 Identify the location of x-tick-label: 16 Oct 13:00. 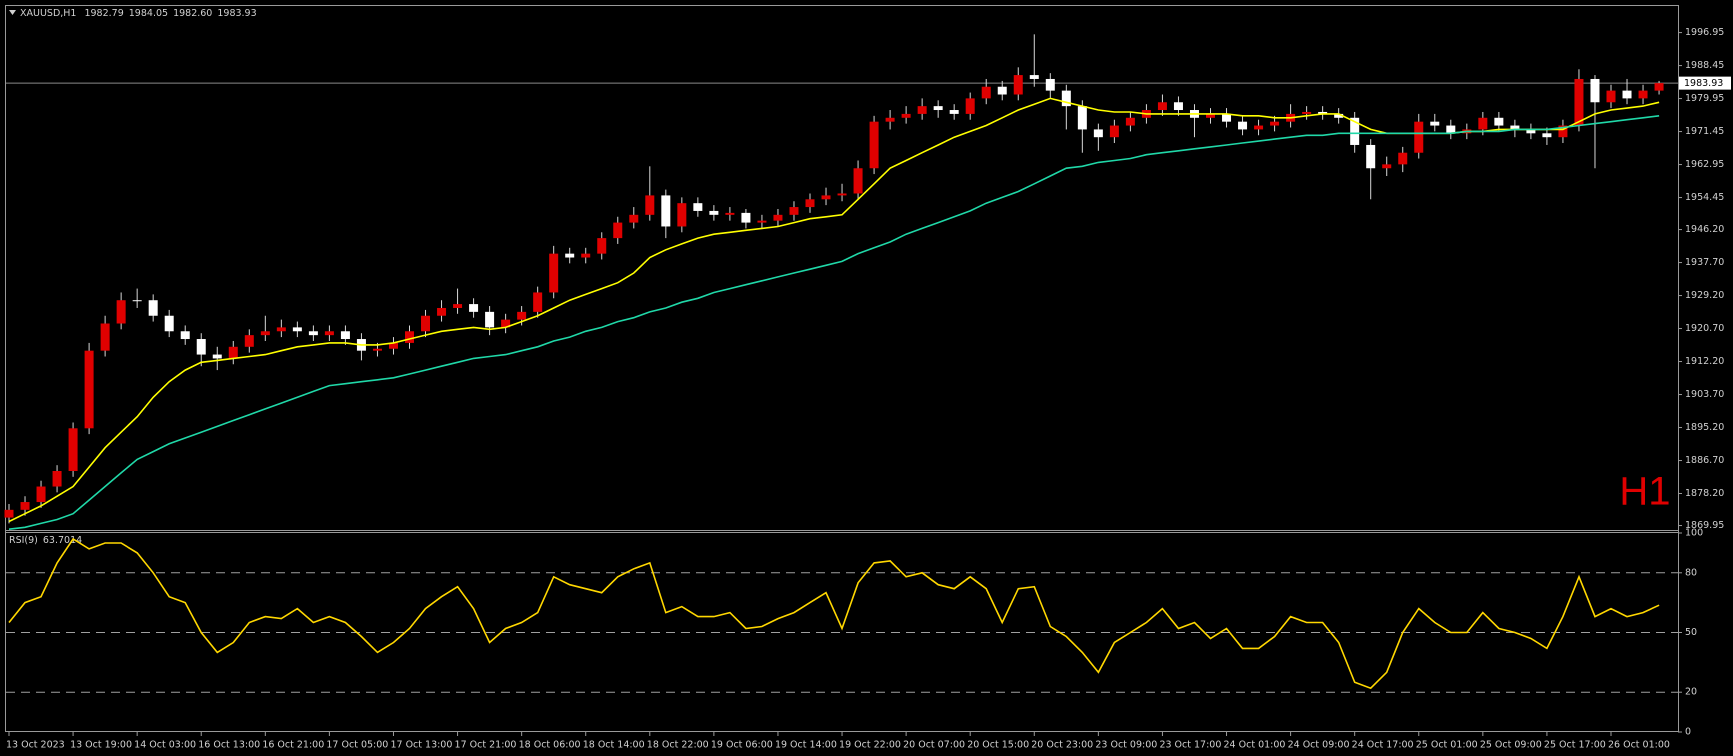
(229, 745).